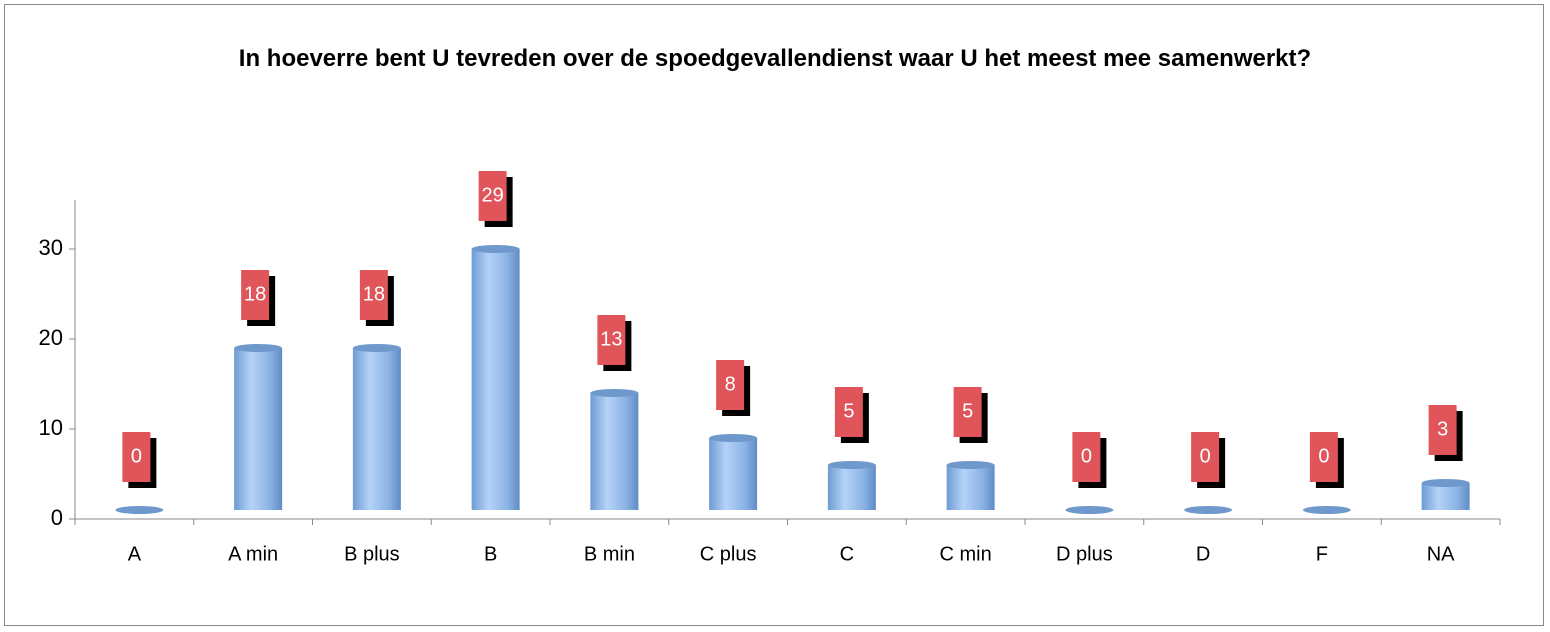 The width and height of the screenshot is (1550, 632). I want to click on data-label: 29, so click(493, 195).